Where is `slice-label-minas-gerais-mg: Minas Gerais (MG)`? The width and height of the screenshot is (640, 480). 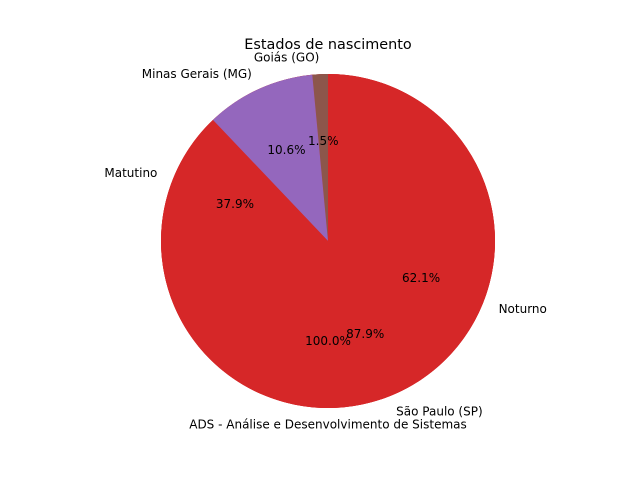
slice-label-minas-gerais-mg: Minas Gerais (MG) is located at coordinates (197, 74).